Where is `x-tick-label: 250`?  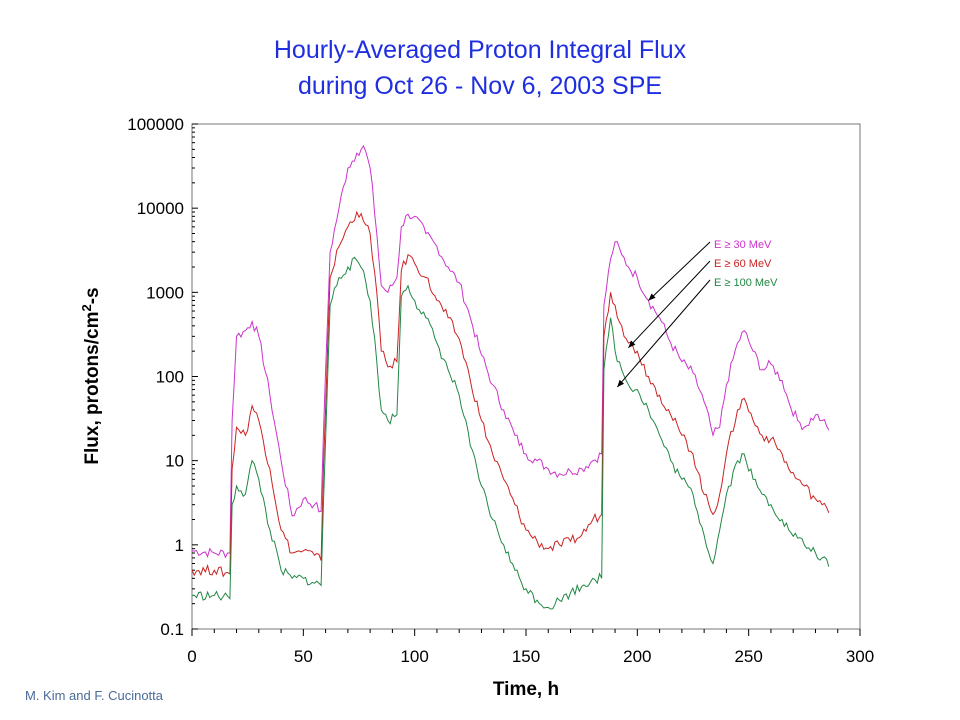 x-tick-label: 250 is located at coordinates (748, 656).